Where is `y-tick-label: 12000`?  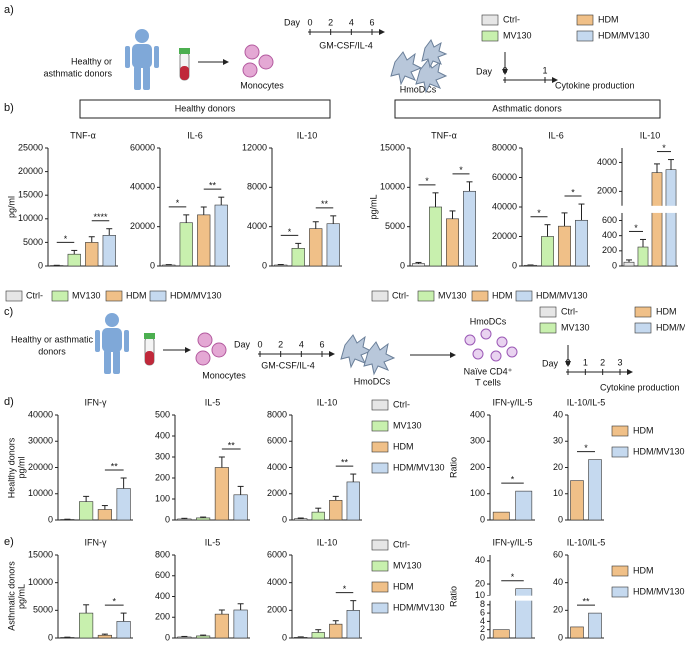 y-tick-label: 12000 is located at coordinates (254, 147).